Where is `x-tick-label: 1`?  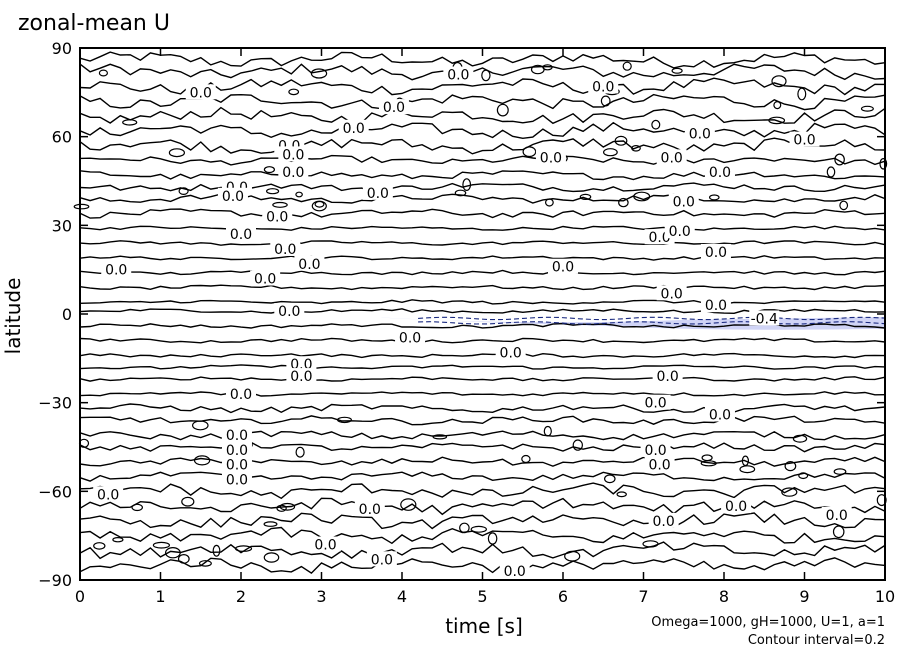
x-tick-label: 1 is located at coordinates (160, 596).